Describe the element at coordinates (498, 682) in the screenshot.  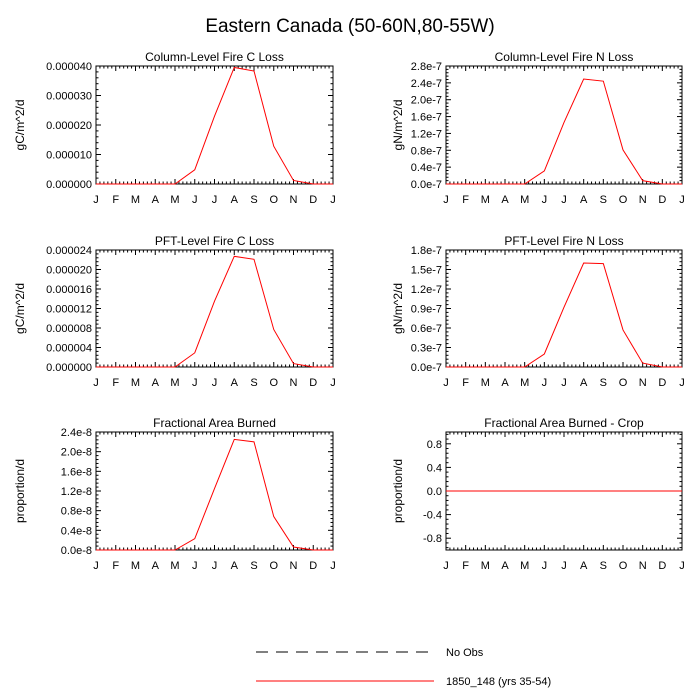
I see `legend-label: 1850_148 (yrs 35-54)` at that location.